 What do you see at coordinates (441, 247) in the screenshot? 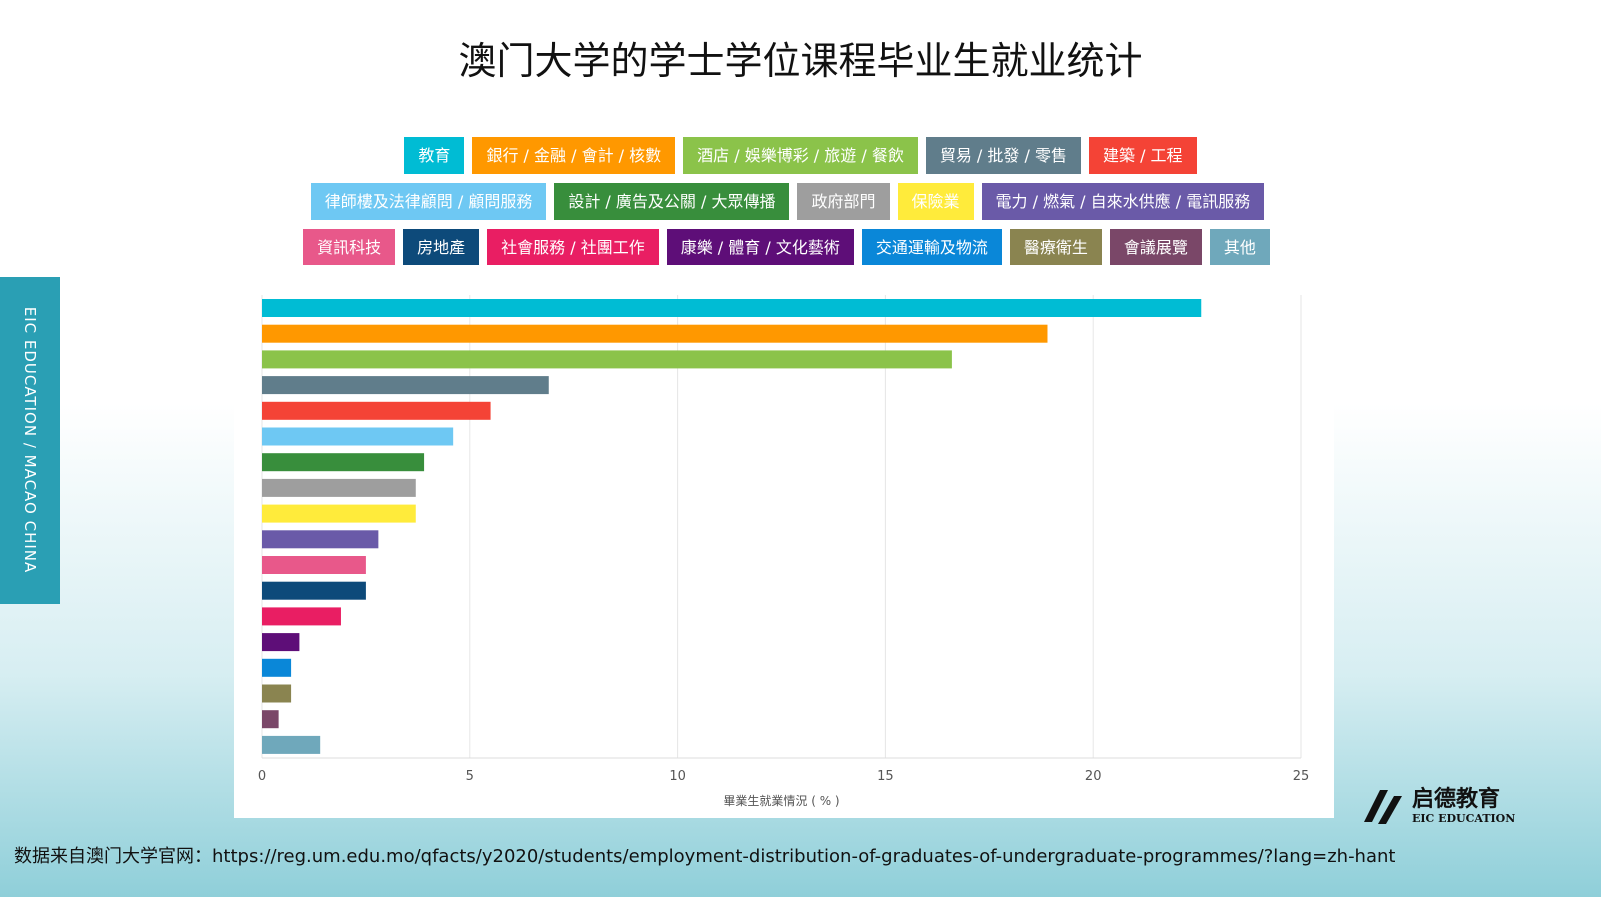
I see `legend-item: 房地產` at bounding box center [441, 247].